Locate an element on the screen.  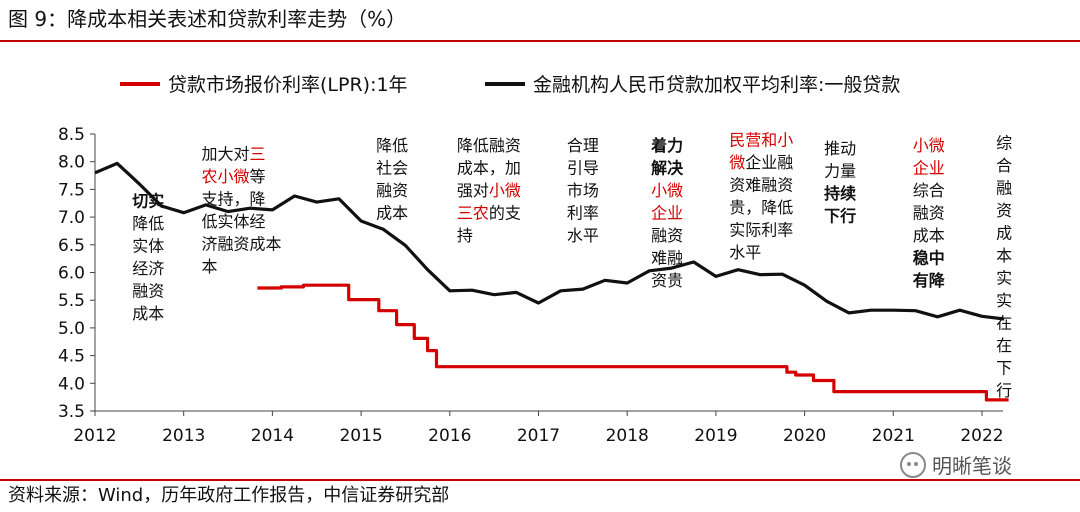
y-tick-label: 6.0 is located at coordinates (71, 274).